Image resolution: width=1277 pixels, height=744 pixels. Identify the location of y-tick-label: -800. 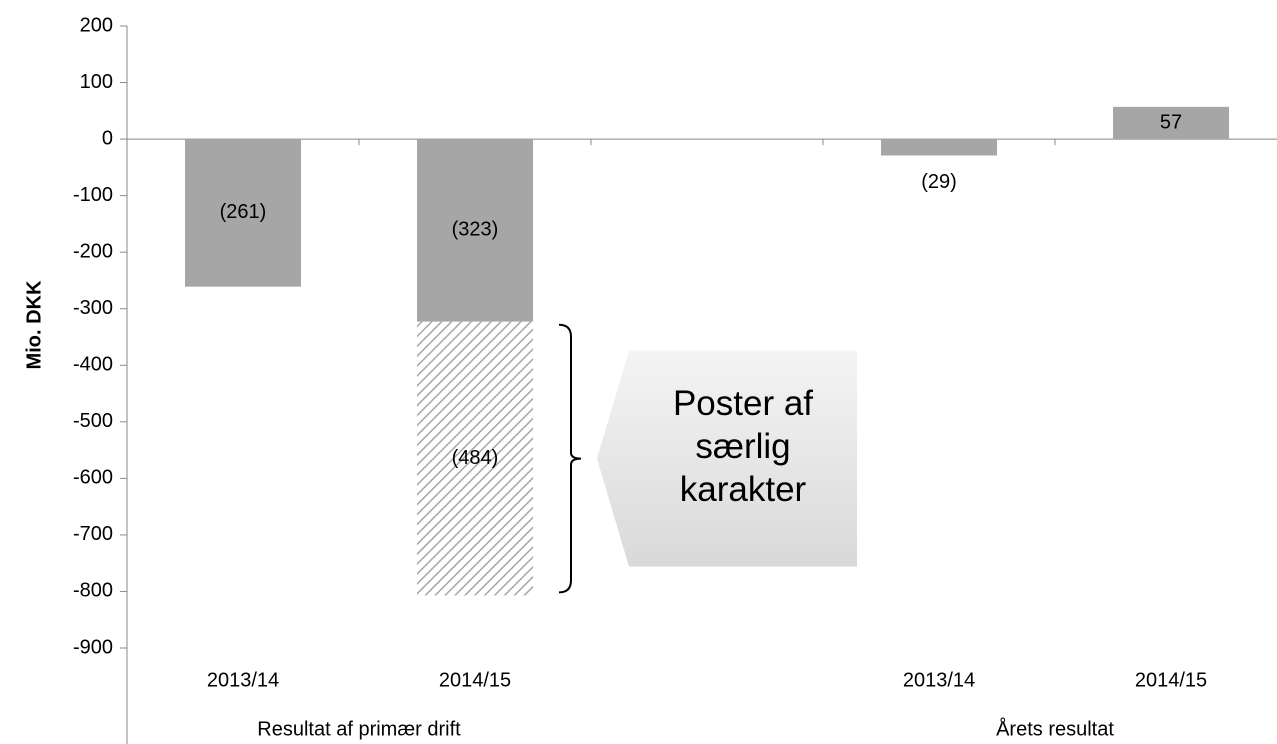
(93, 591).